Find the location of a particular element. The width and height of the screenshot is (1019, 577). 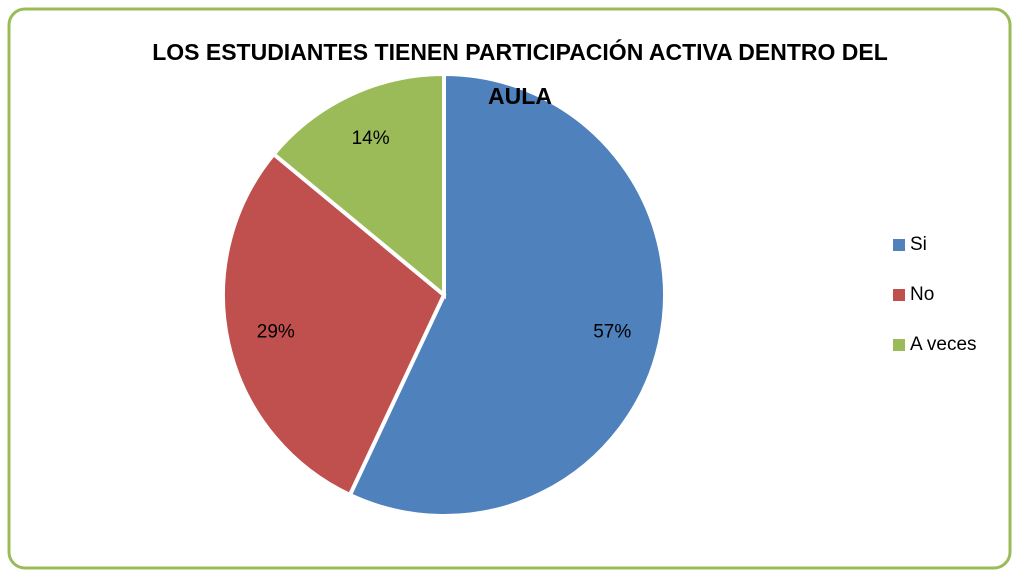

legend-label: Si is located at coordinates (918, 244).